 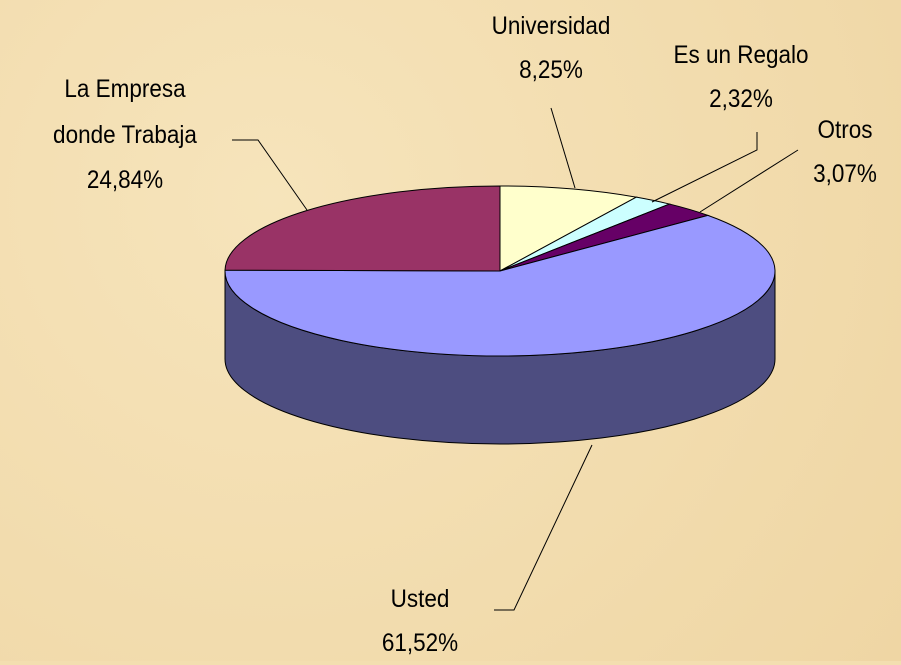 What do you see at coordinates (551, 70) in the screenshot?
I see `value-label: 8,25%` at bounding box center [551, 70].